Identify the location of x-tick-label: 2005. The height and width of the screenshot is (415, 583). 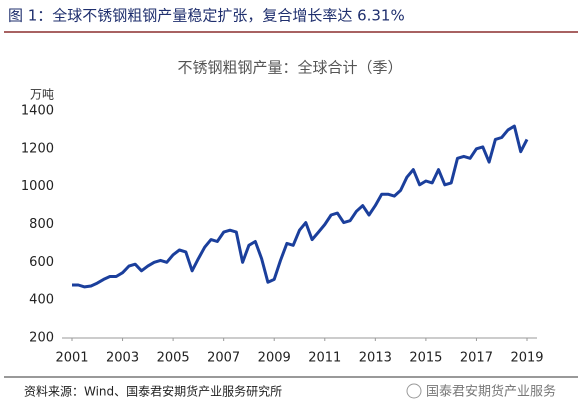
(173, 358).